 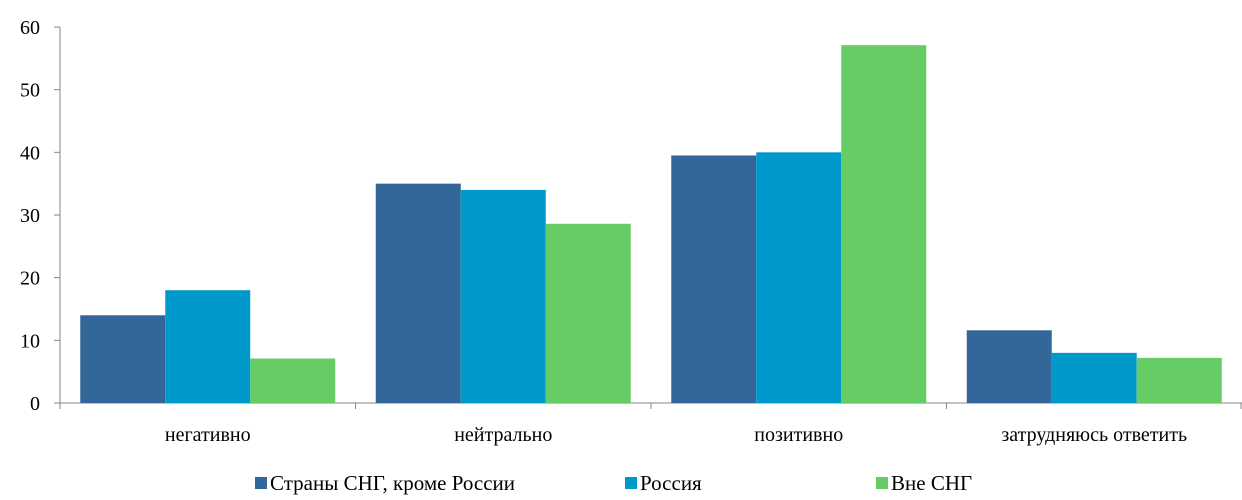 What do you see at coordinates (798, 435) in the screenshot?
I see `x-tick-label: позитивно` at bounding box center [798, 435].